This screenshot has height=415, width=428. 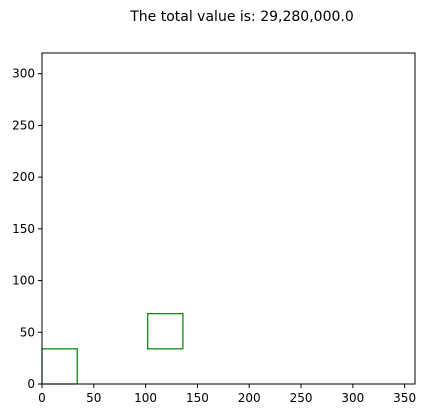 What do you see at coordinates (197, 398) in the screenshot?
I see `x-tick-label: 150` at bounding box center [197, 398].